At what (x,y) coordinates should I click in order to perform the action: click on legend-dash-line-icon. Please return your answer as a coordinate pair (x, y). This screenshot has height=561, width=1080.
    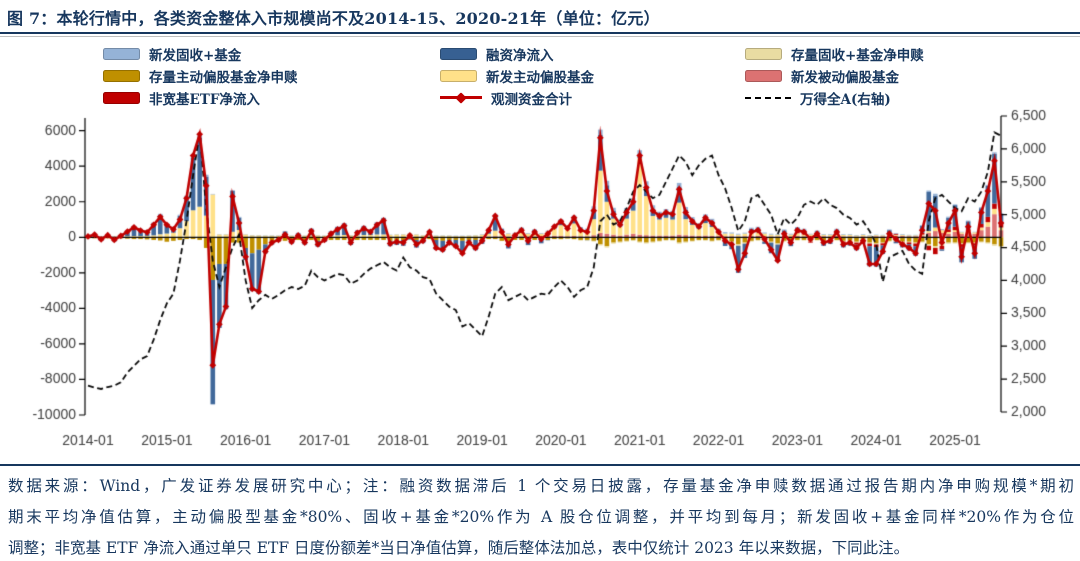
    Looking at the image, I should click on (768, 97).